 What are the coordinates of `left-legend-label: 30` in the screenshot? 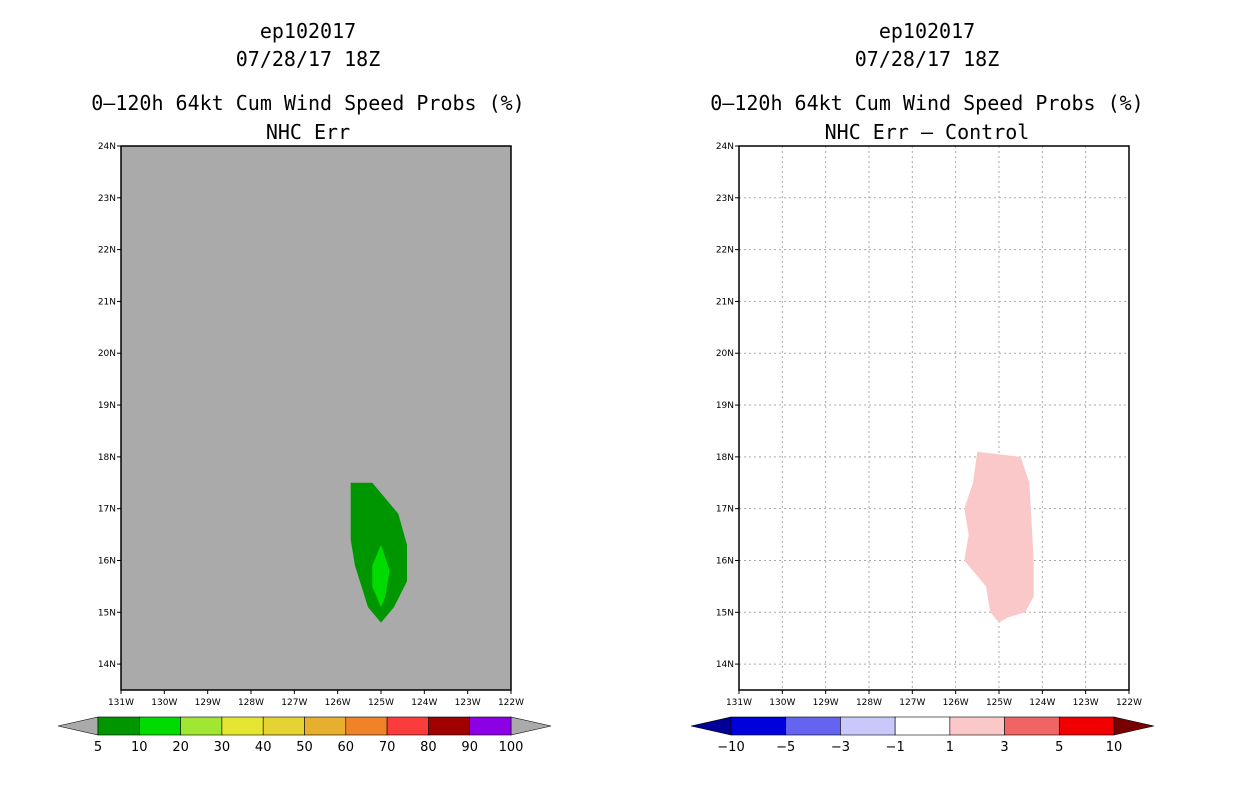 It's located at (222, 747).